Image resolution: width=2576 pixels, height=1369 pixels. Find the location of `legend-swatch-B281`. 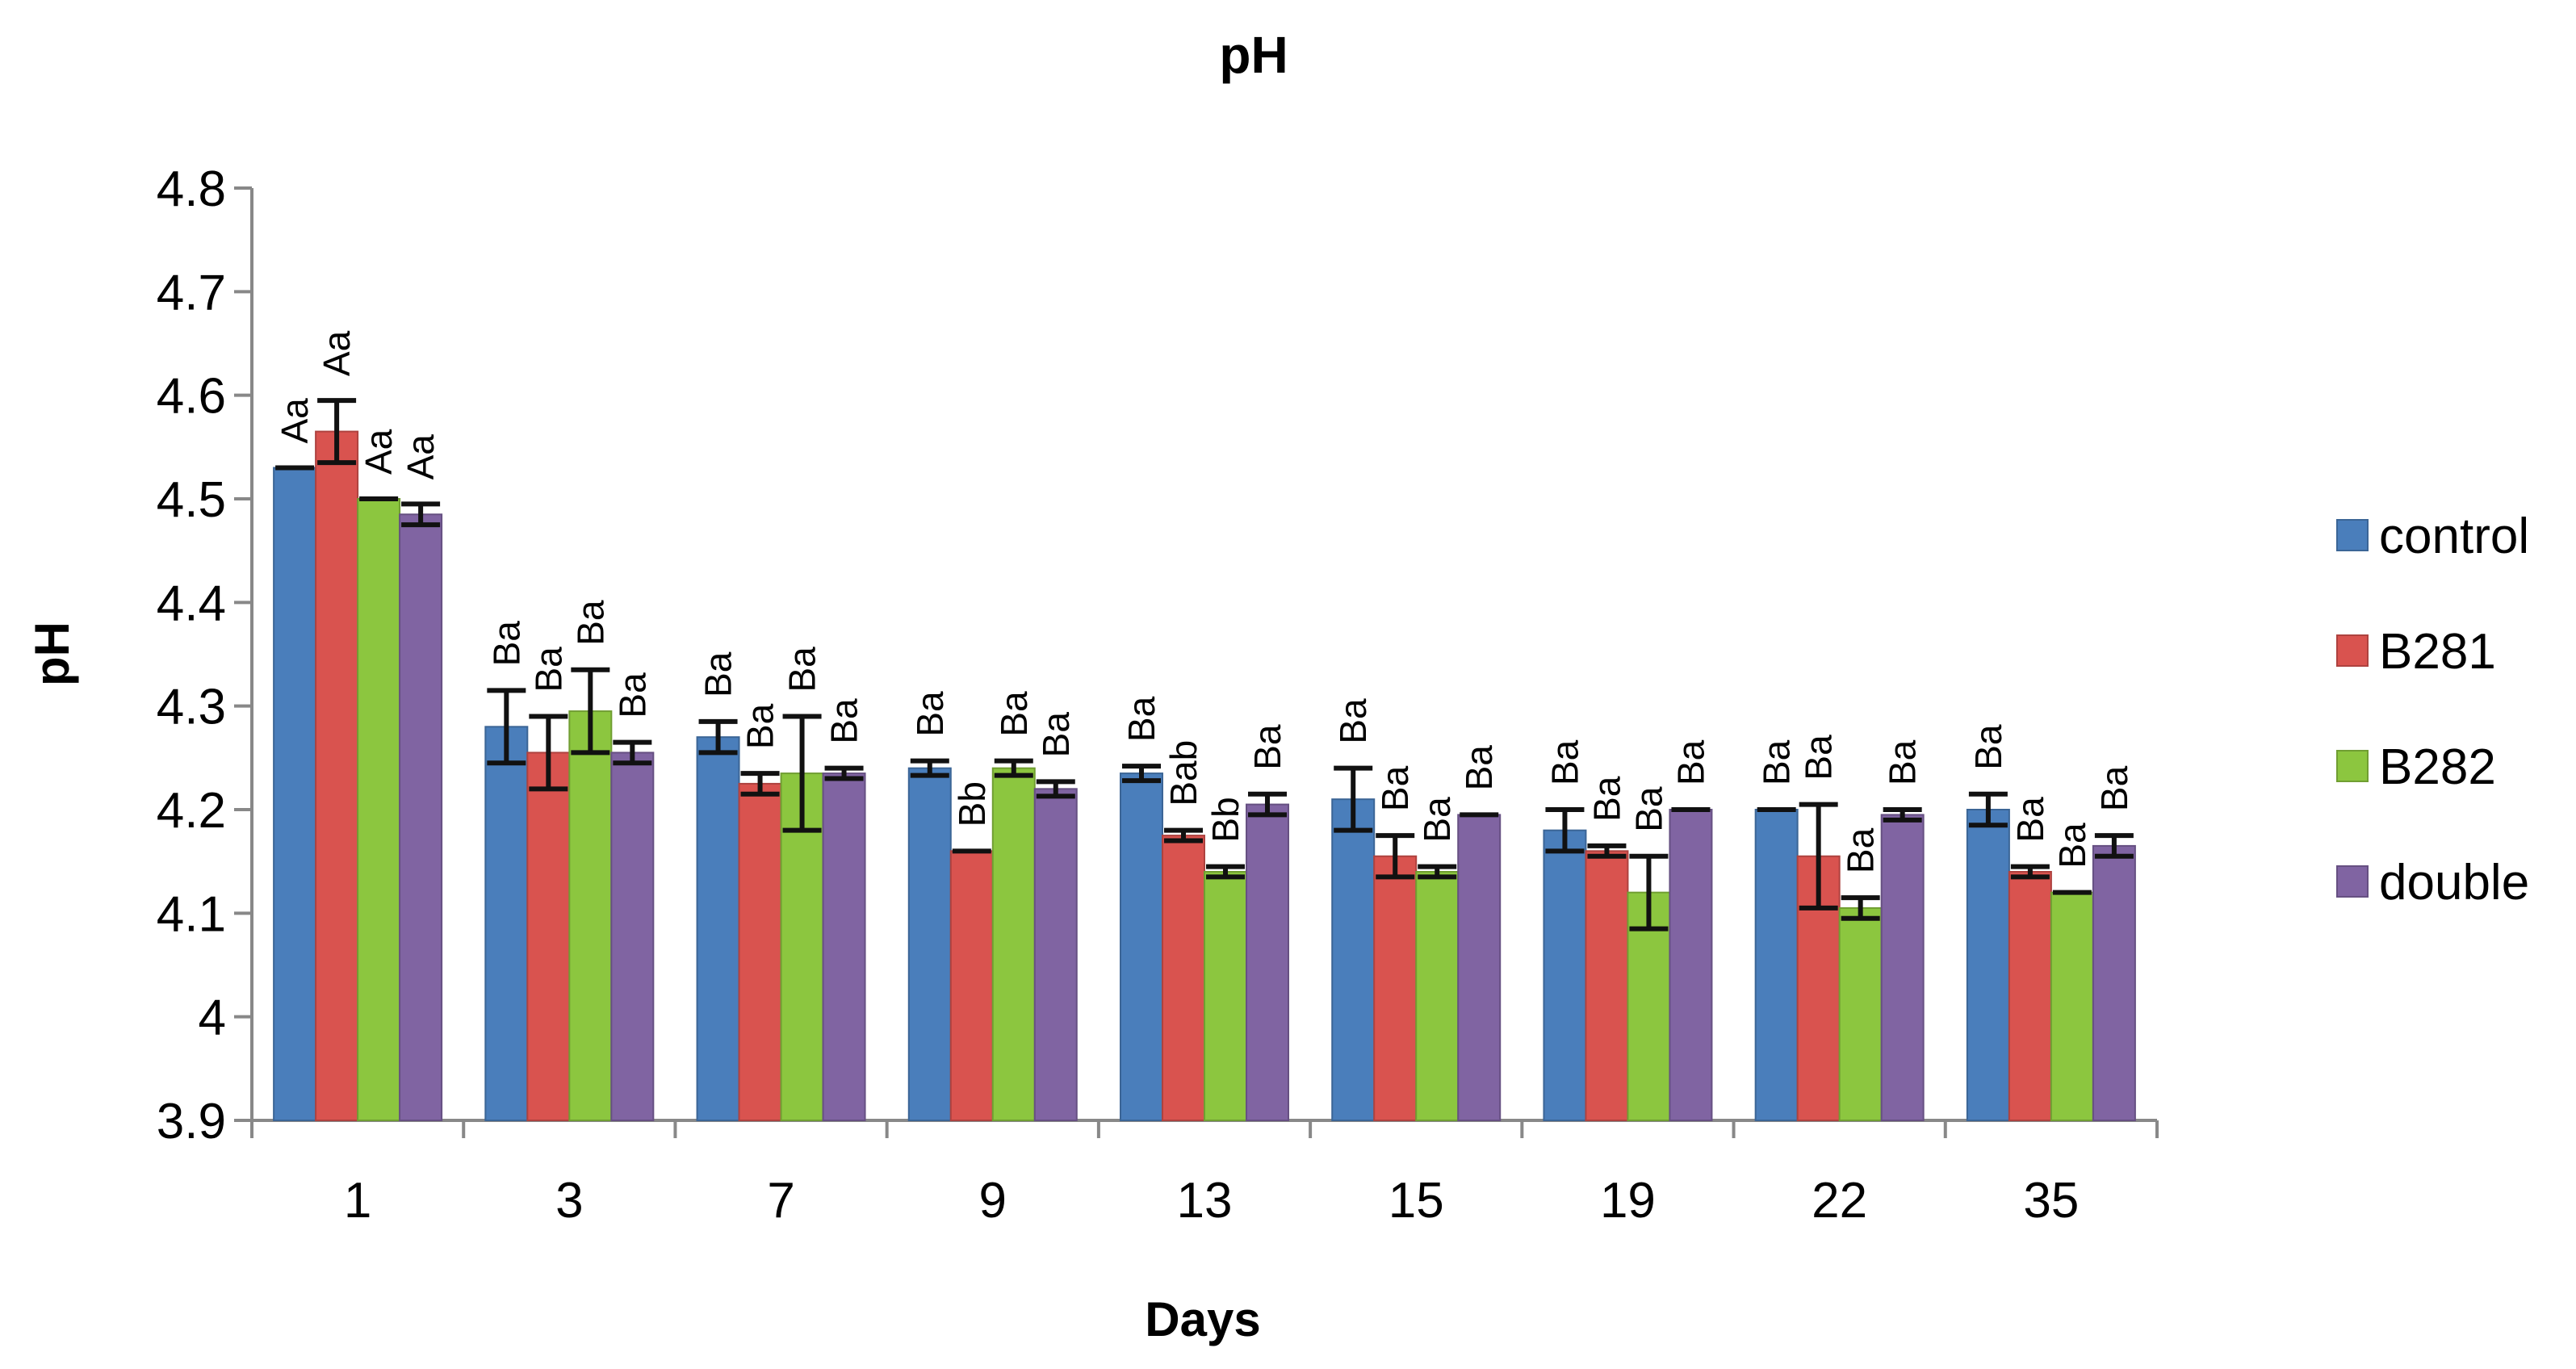

legend-swatch-B281 is located at coordinates (2352, 650).